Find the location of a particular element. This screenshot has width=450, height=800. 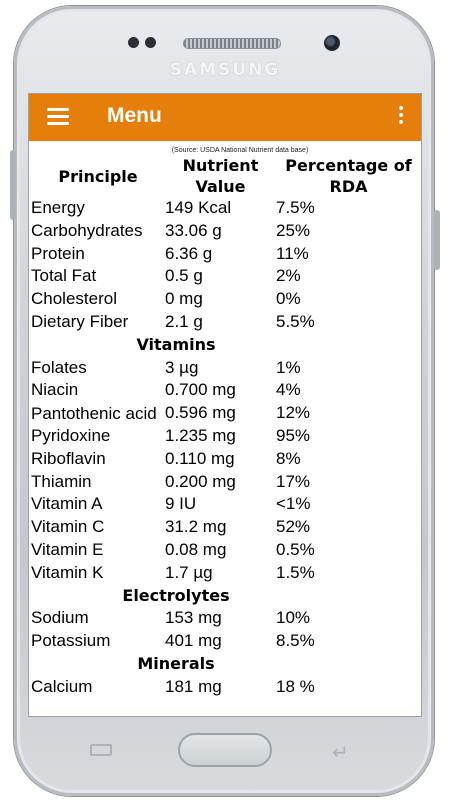

section-heading-row: Vitamins is located at coordinates (226, 345).